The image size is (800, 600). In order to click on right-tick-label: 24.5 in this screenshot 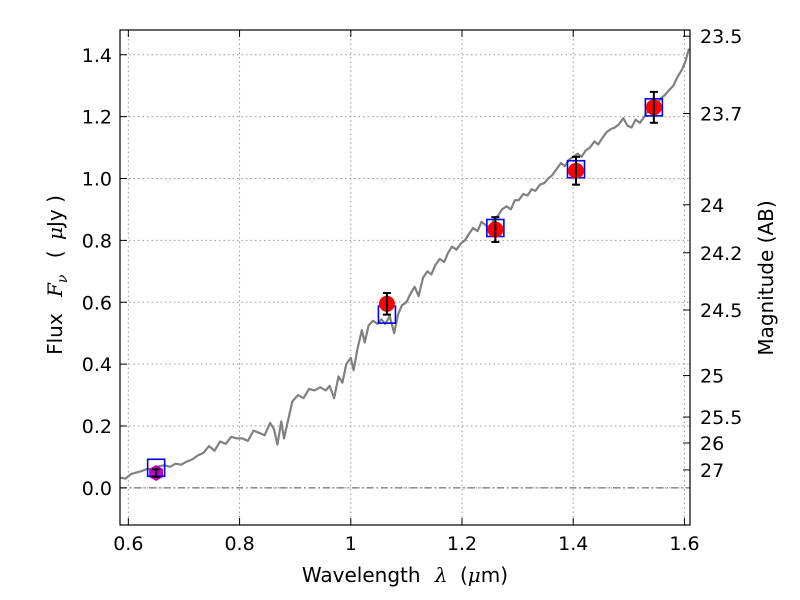, I will do `click(721, 311)`.